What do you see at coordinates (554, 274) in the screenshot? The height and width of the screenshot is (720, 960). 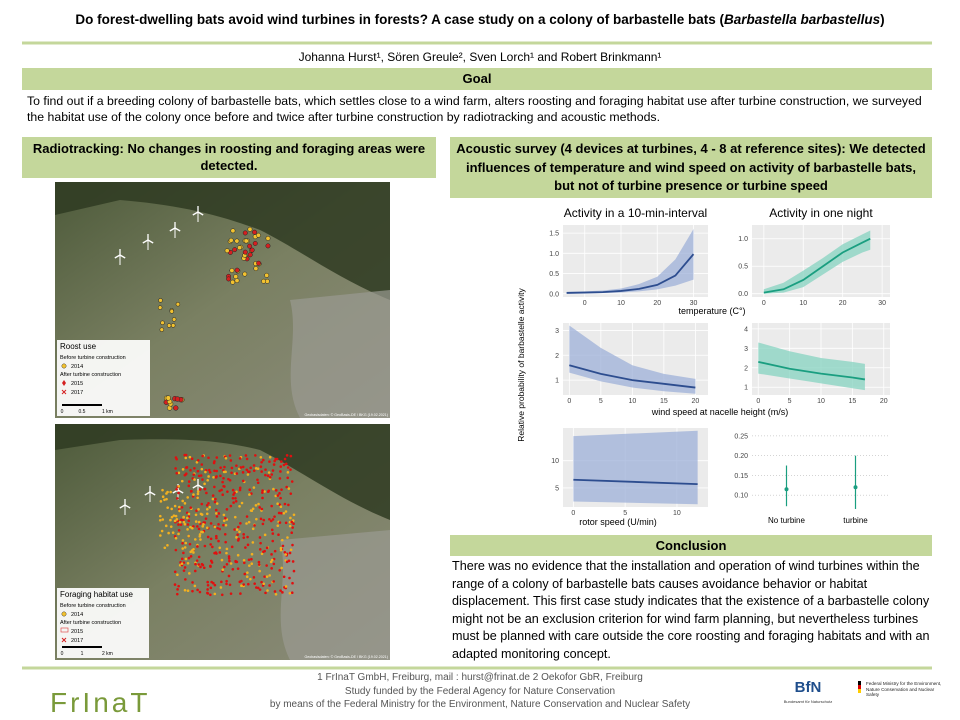 I see `y-tick-label: 0.5` at bounding box center [554, 274].